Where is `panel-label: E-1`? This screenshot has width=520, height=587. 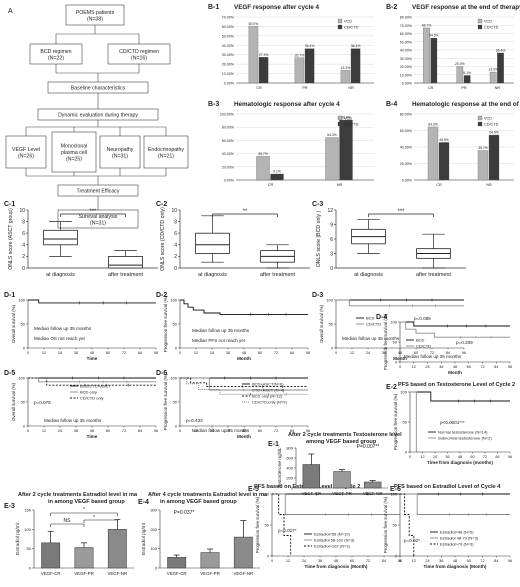
panel-label: E-1 is located at coordinates (273, 444).